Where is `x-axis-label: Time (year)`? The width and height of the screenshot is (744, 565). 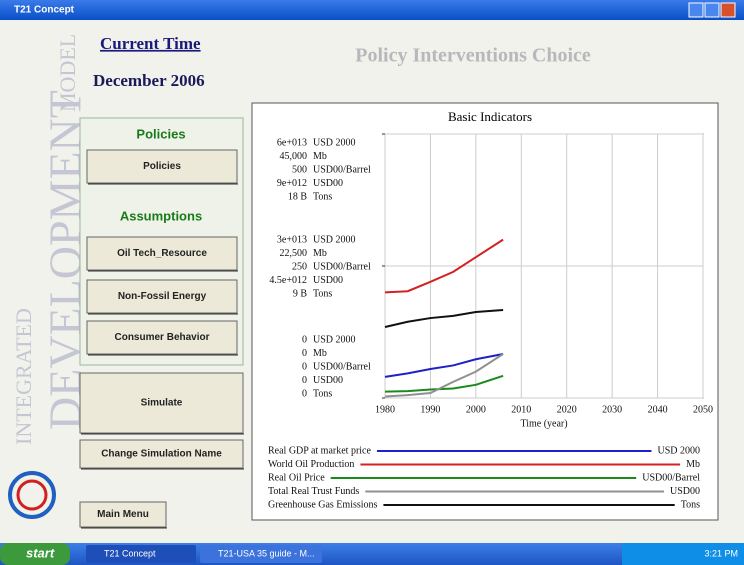 x-axis-label: Time (year) is located at coordinates (543, 423).